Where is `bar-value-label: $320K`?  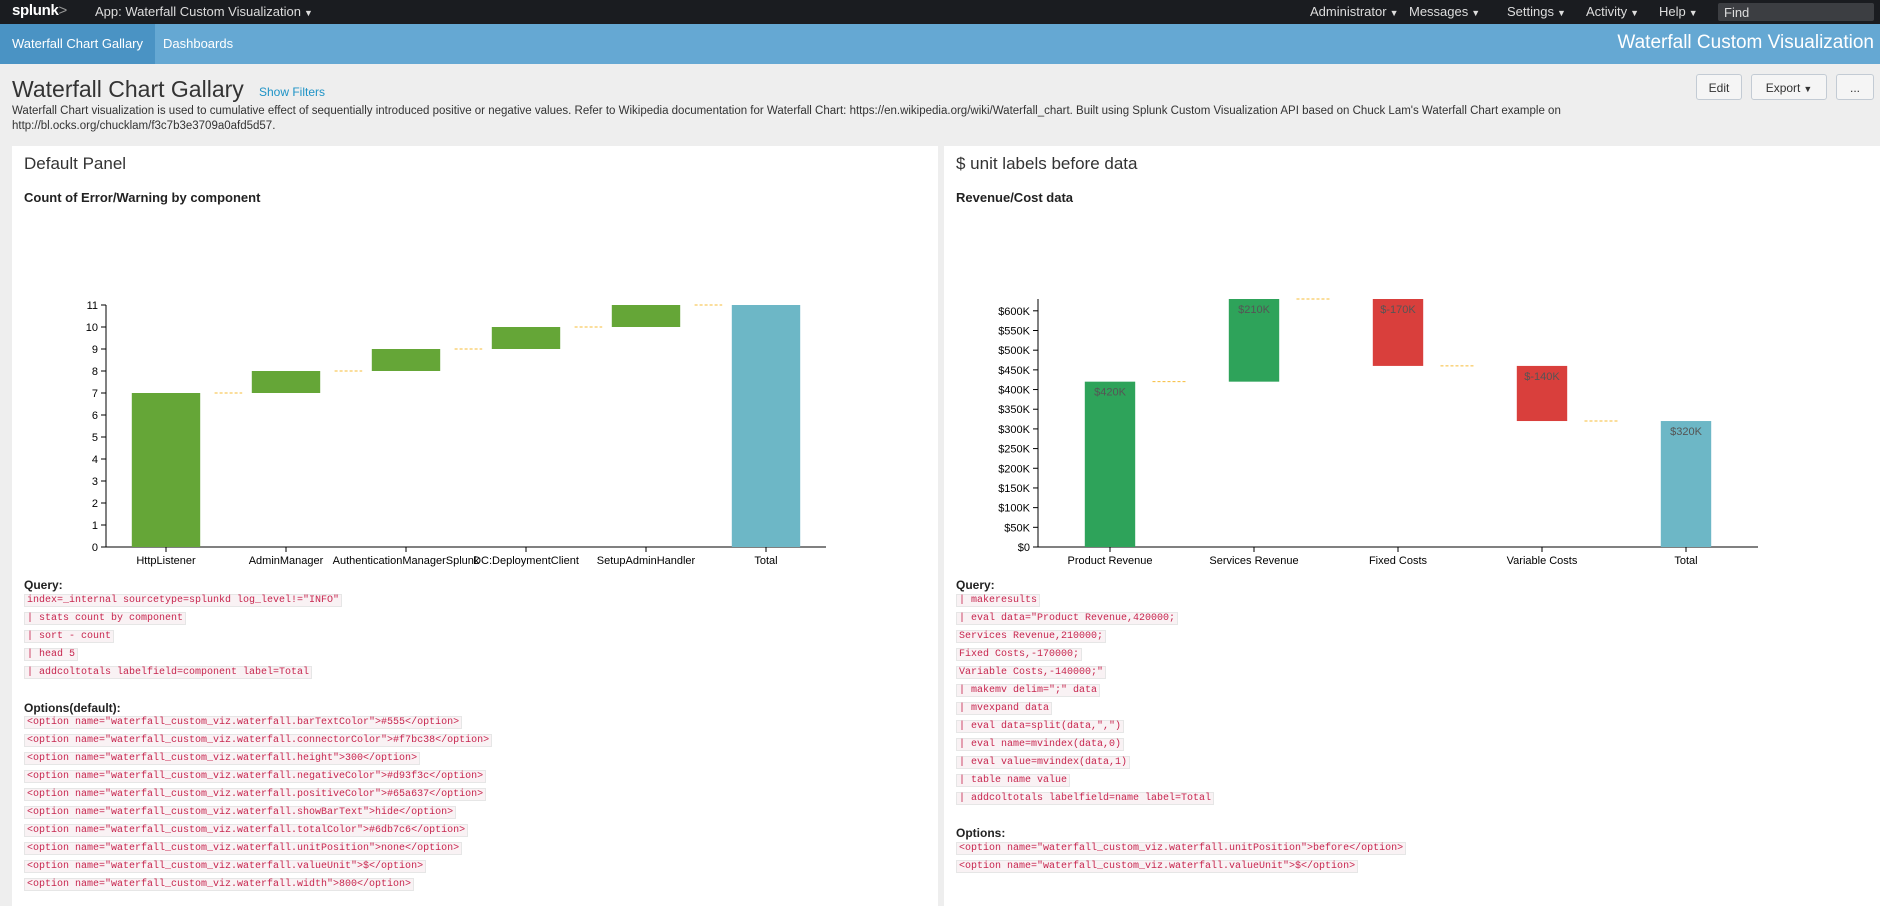
bar-value-label: $320K is located at coordinates (1686, 432).